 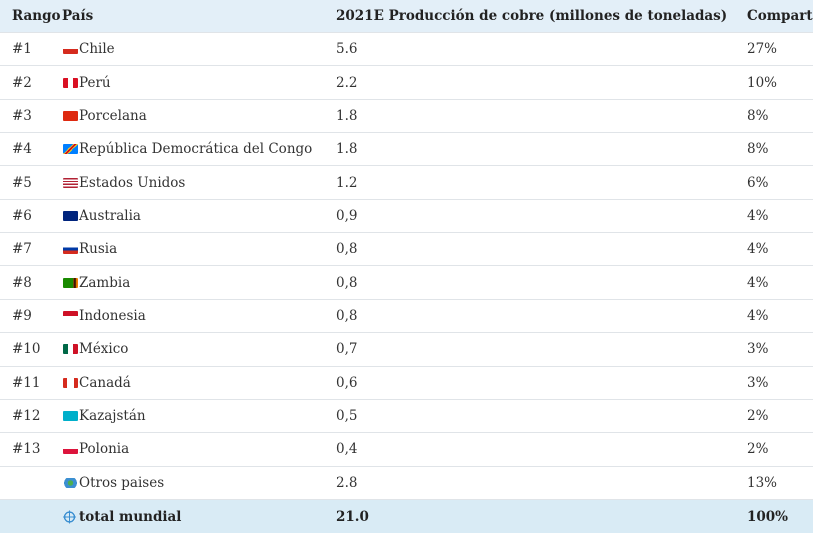 I want to click on production-cell: 1.2, so click(x=347, y=182).